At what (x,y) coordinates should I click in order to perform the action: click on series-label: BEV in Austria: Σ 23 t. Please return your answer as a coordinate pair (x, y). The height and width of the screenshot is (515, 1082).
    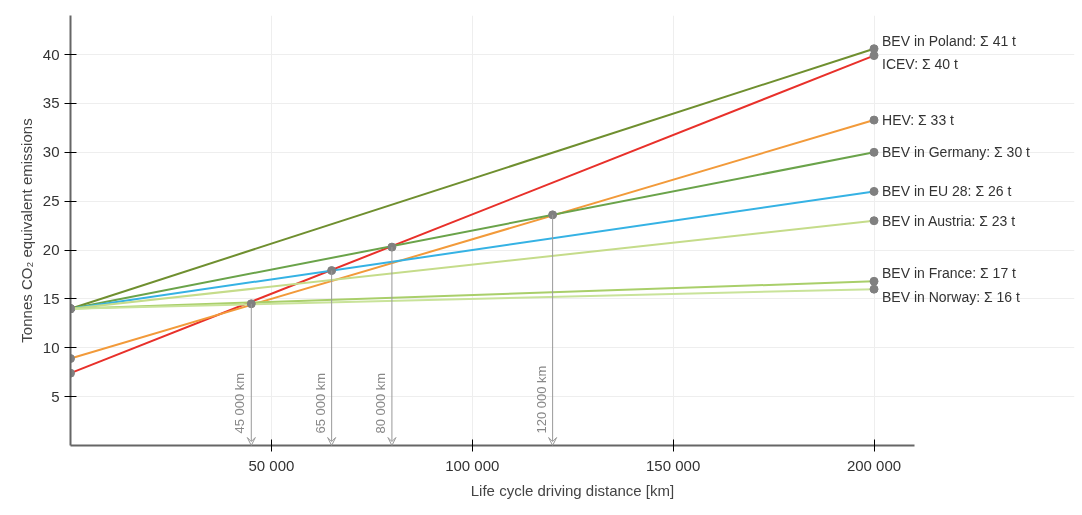
    Looking at the image, I should click on (949, 220).